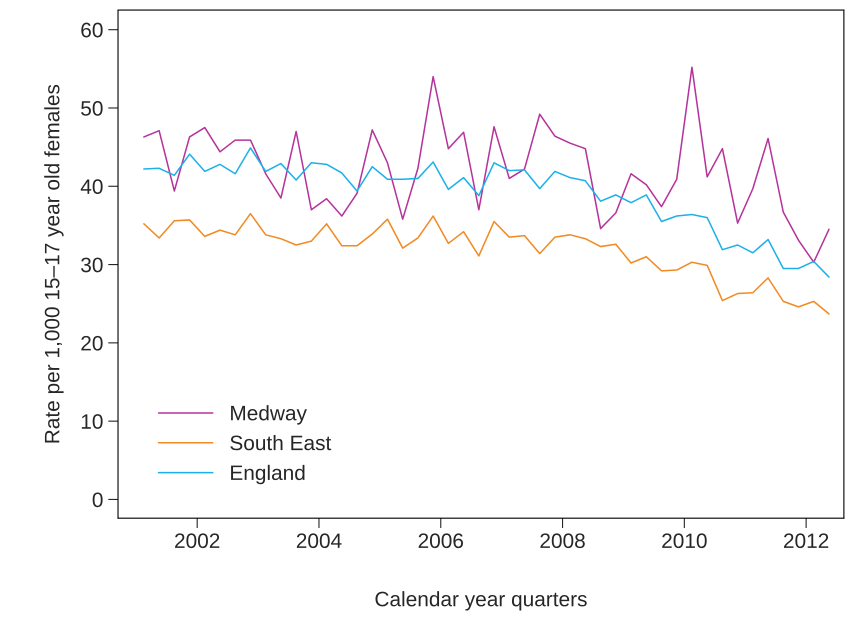 The image size is (846, 632). Describe the element at coordinates (269, 415) in the screenshot. I see `legend-label: Medway` at that location.